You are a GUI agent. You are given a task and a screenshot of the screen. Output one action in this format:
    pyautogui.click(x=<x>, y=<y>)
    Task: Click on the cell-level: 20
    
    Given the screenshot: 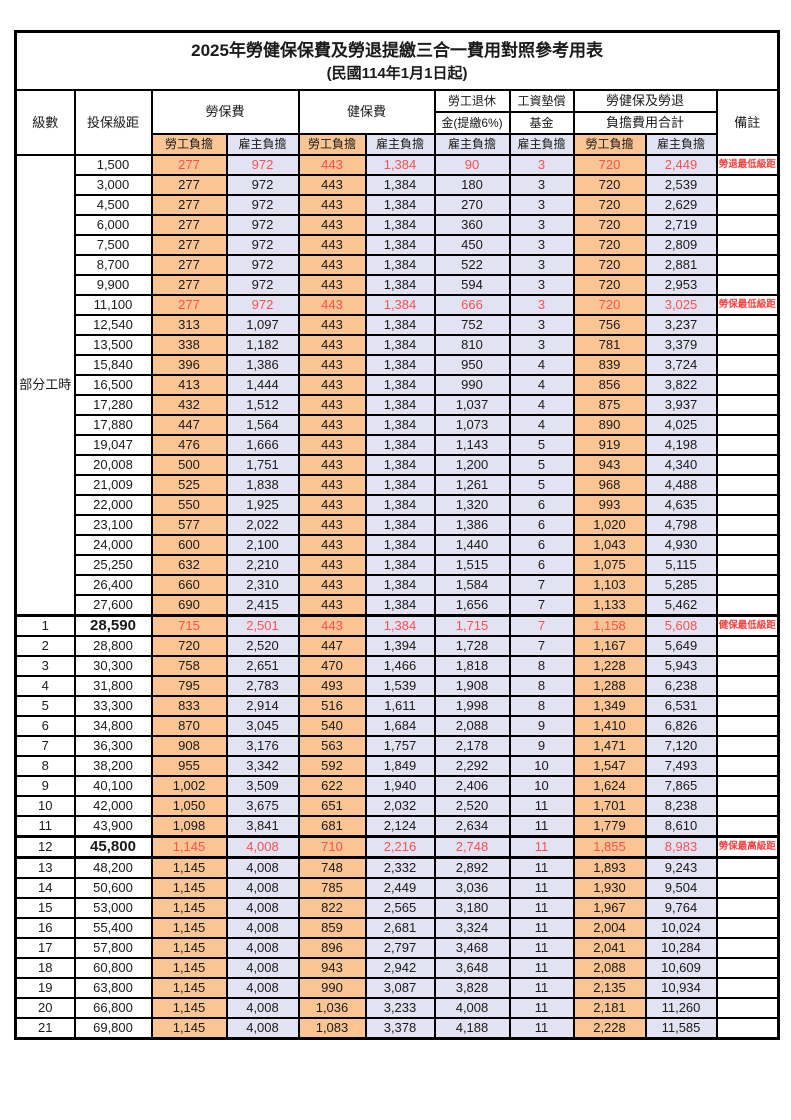 What is the action you would take?
    pyautogui.click(x=45, y=1008)
    